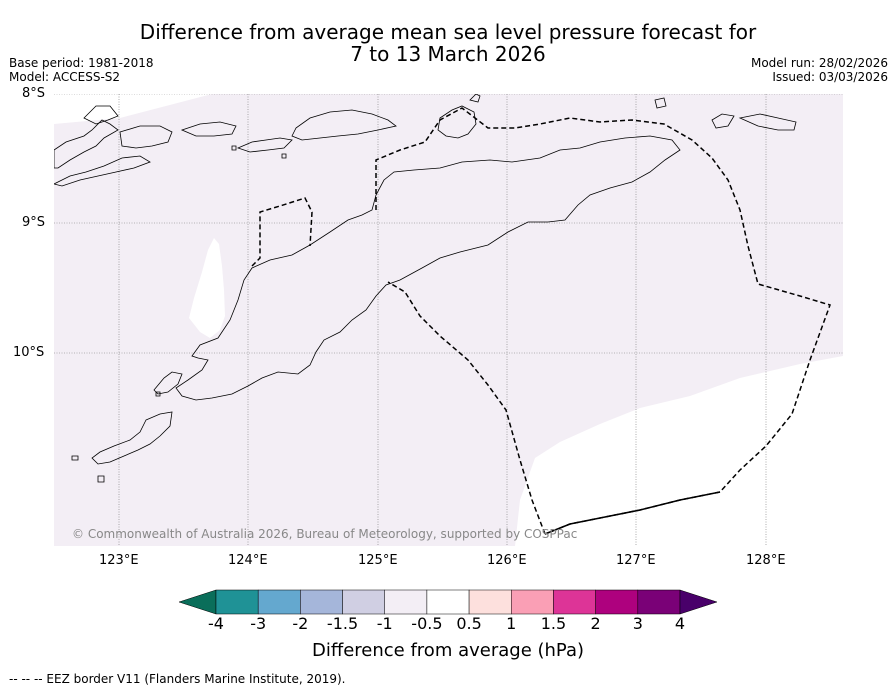  Describe the element at coordinates (384, 623) in the screenshot. I see `colorbar-tick-label: -1` at that location.